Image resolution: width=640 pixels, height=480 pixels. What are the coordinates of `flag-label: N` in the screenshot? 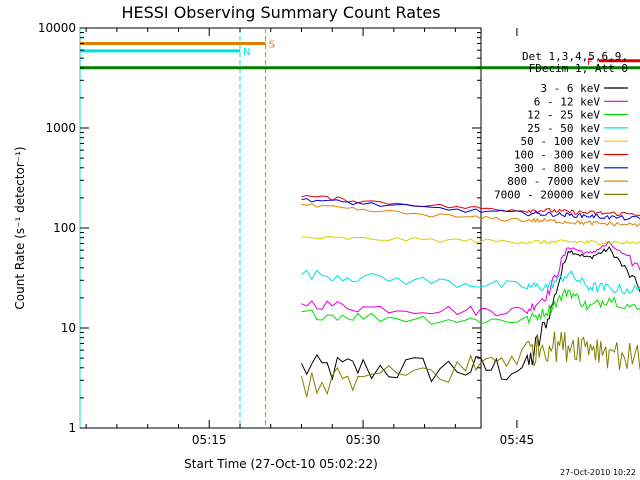 It's located at (246, 52).